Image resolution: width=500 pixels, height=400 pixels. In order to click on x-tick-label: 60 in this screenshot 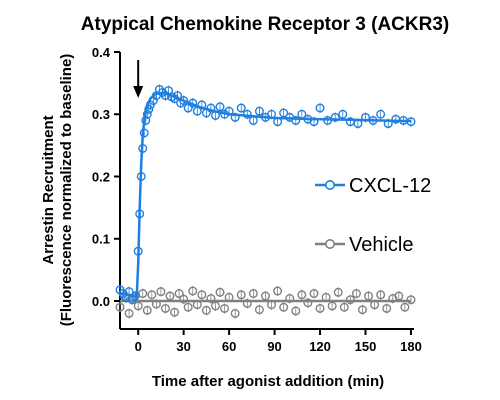, I will do `click(229, 346)`.